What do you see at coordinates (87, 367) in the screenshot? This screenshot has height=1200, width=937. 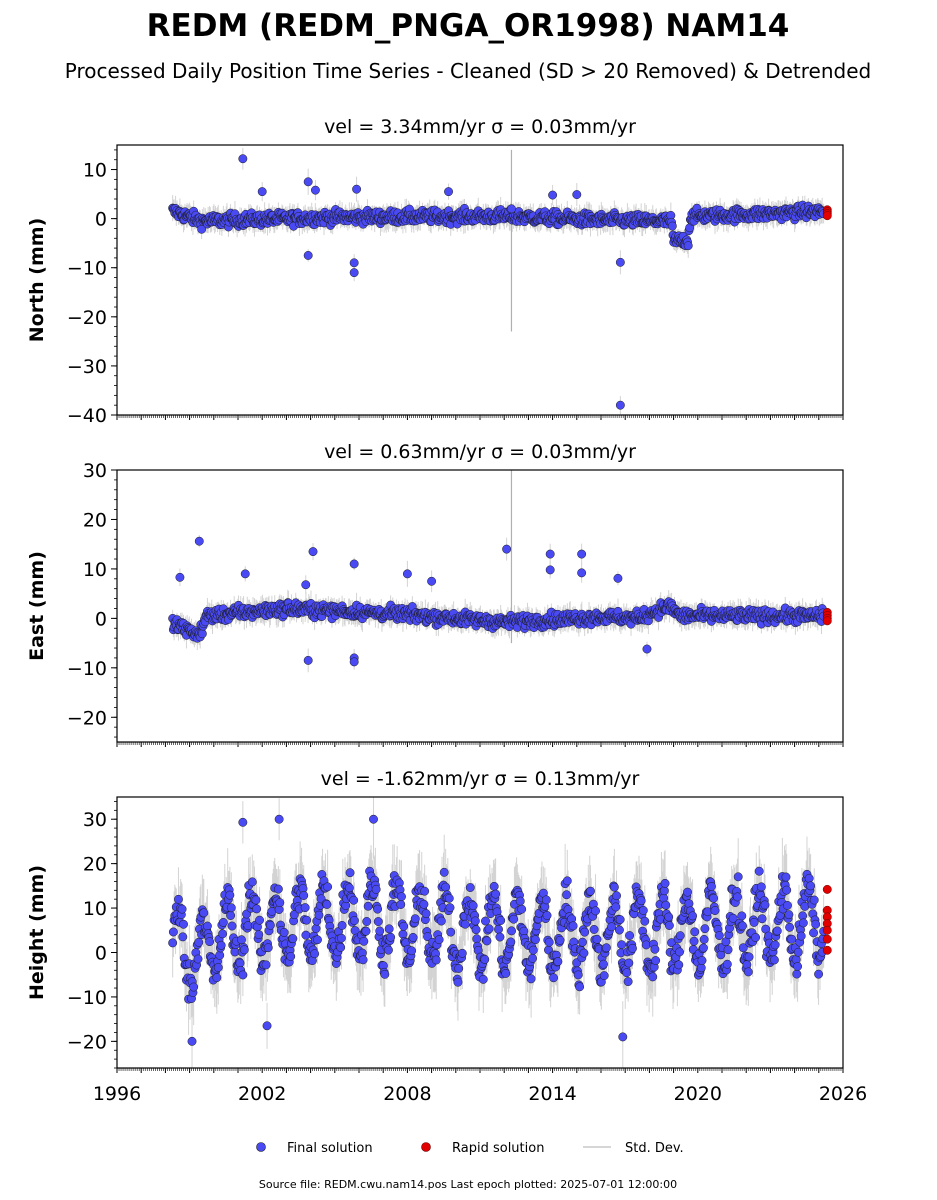 I see `y-tick-label: −30` at bounding box center [87, 367].